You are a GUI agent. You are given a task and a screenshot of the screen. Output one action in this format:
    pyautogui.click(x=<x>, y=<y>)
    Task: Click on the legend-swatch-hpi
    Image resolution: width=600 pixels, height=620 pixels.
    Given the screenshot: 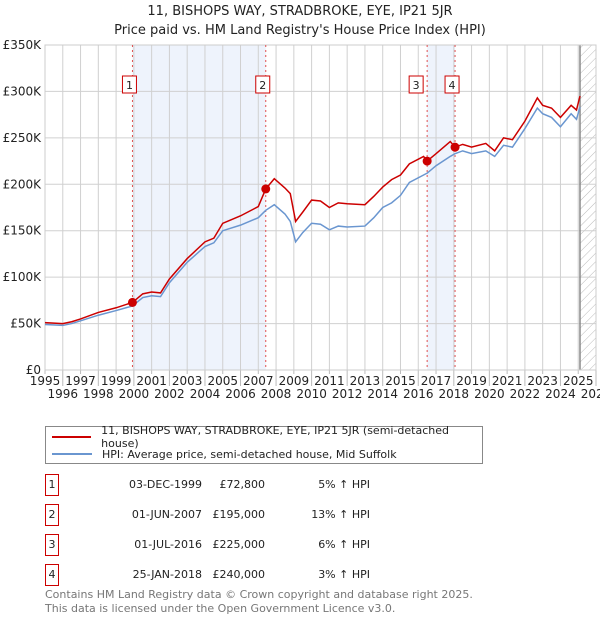 What is the action you would take?
    pyautogui.click(x=72, y=454)
    